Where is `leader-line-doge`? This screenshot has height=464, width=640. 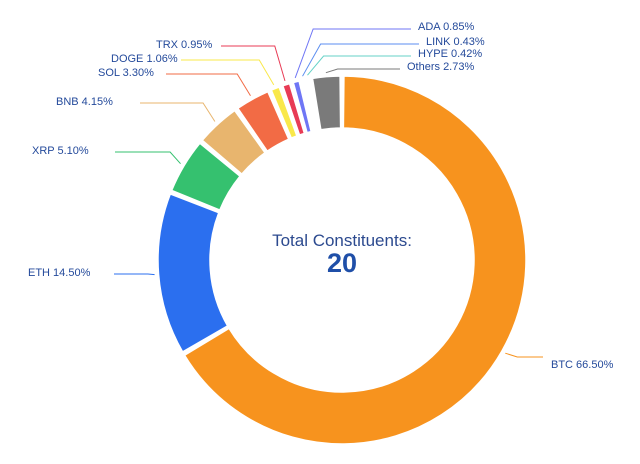
leader-line-doge is located at coordinates (228, 72).